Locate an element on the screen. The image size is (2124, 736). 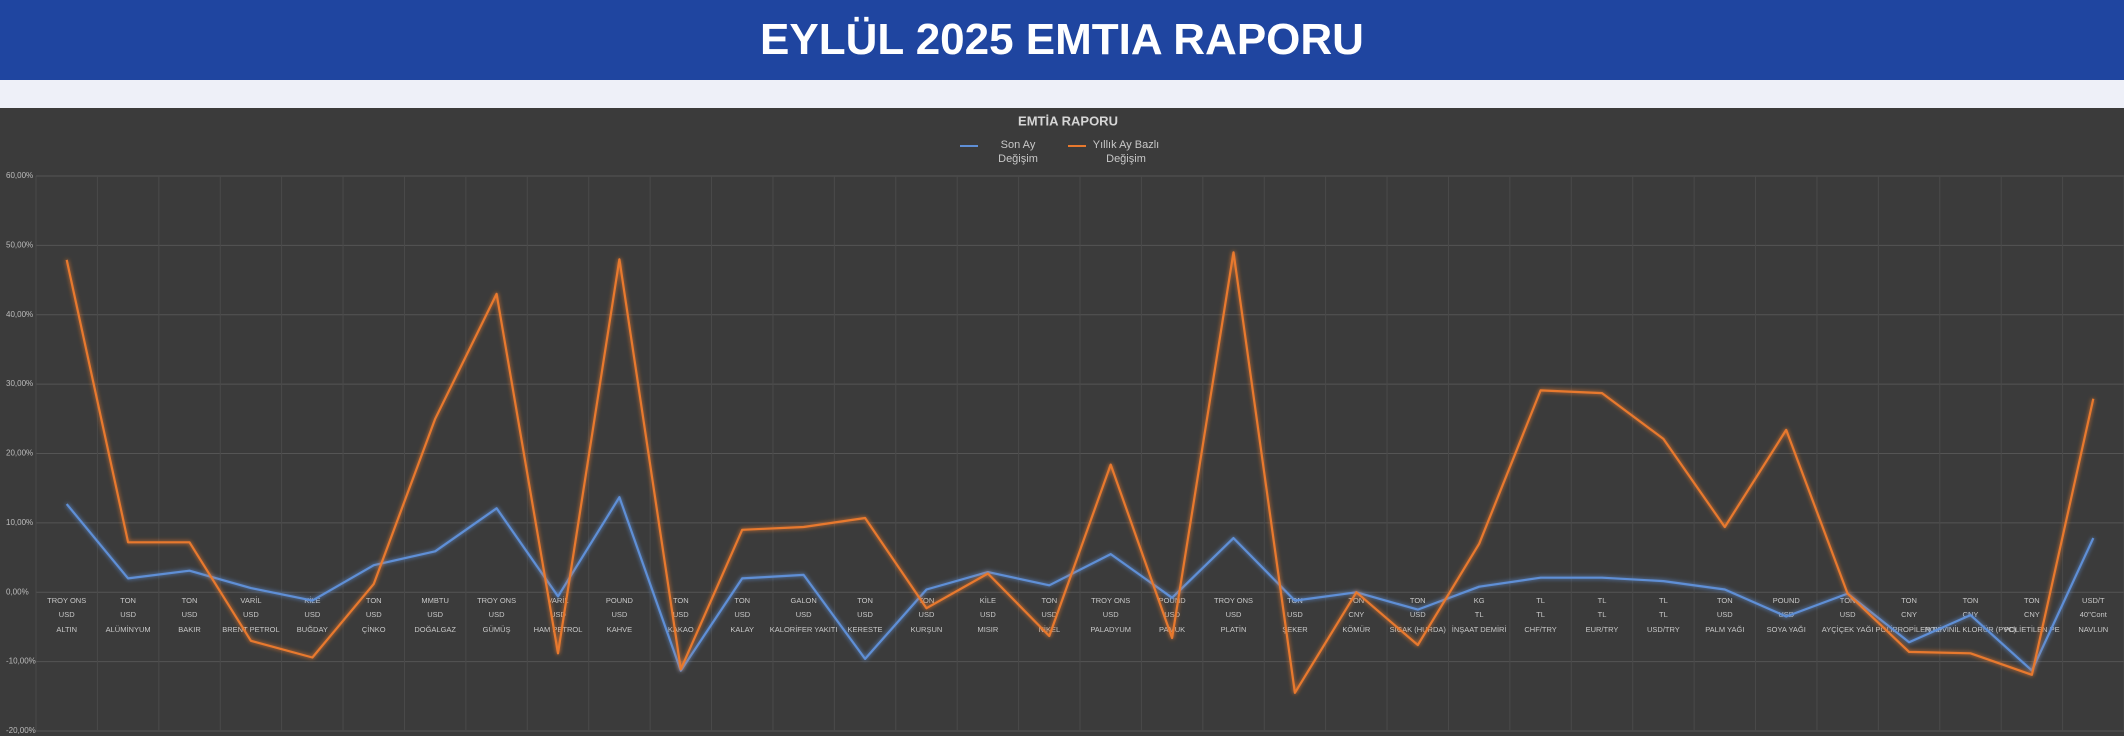
y-tick-label: 50,00% is located at coordinates (19, 244).